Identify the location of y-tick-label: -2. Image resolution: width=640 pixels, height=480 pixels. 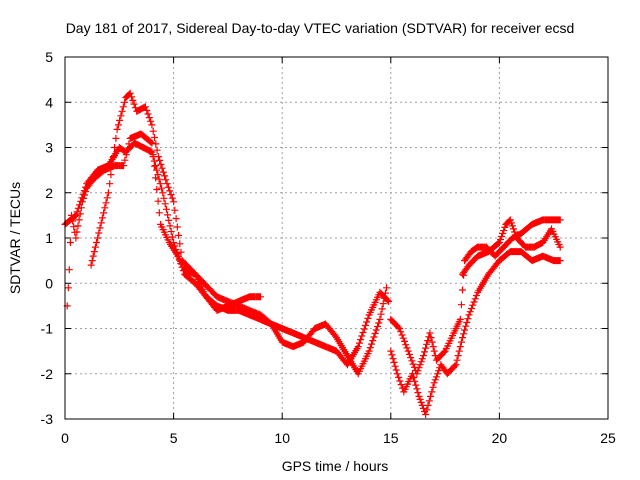
(47, 374).